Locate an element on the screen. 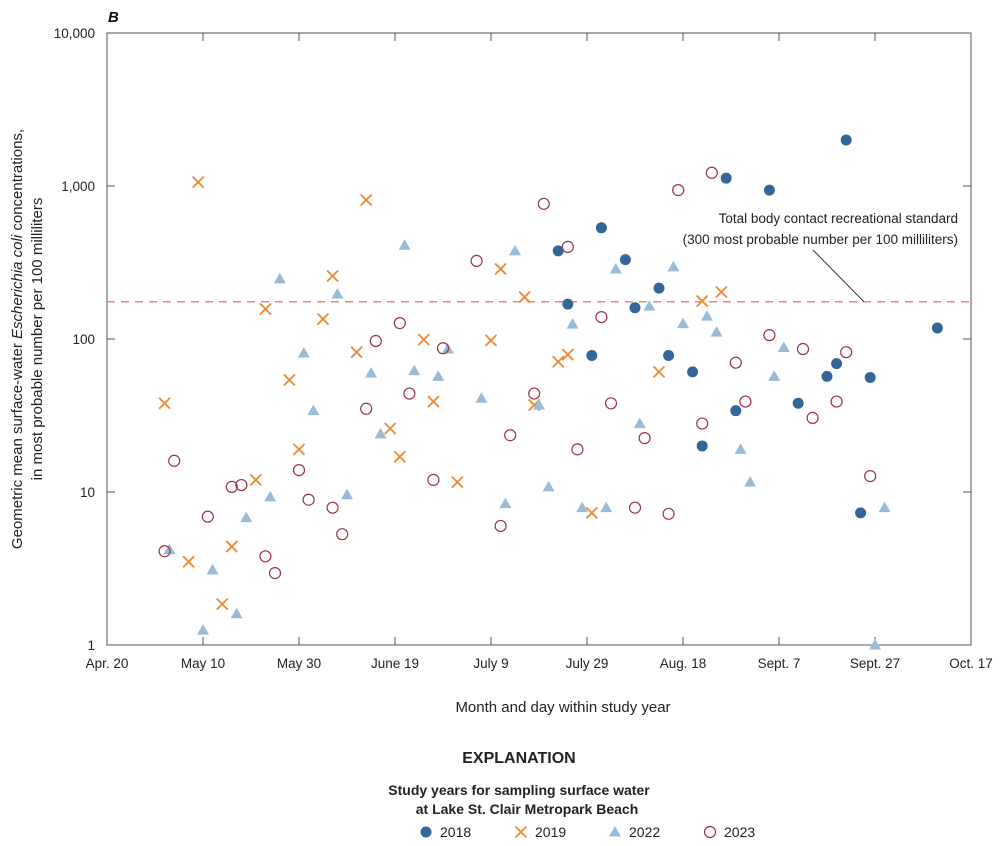  legend-subtitle-line1: Study years for sampling surface water is located at coordinates (519, 790).